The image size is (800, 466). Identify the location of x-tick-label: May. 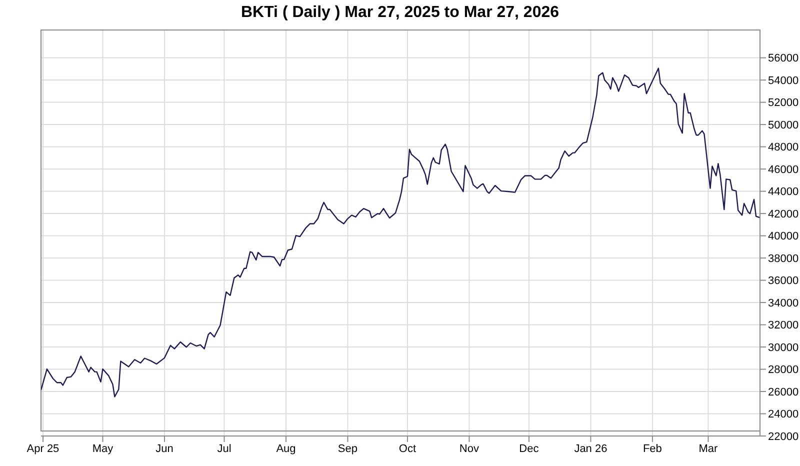
(103, 448).